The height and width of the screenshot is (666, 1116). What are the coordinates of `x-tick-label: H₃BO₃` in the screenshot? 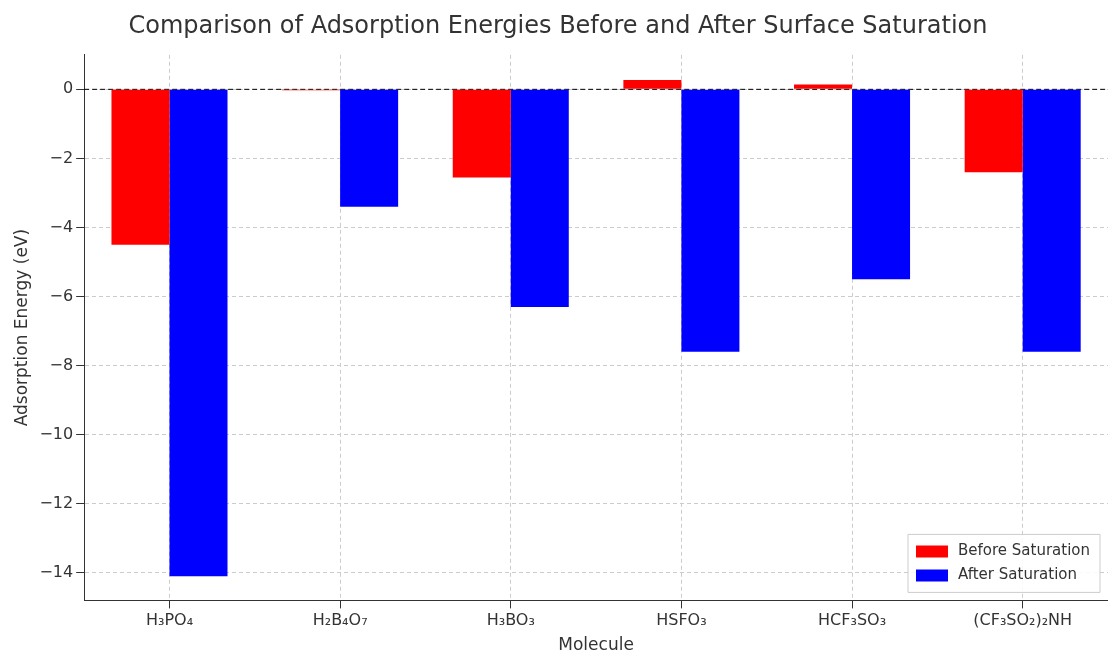 It's located at (510, 620).